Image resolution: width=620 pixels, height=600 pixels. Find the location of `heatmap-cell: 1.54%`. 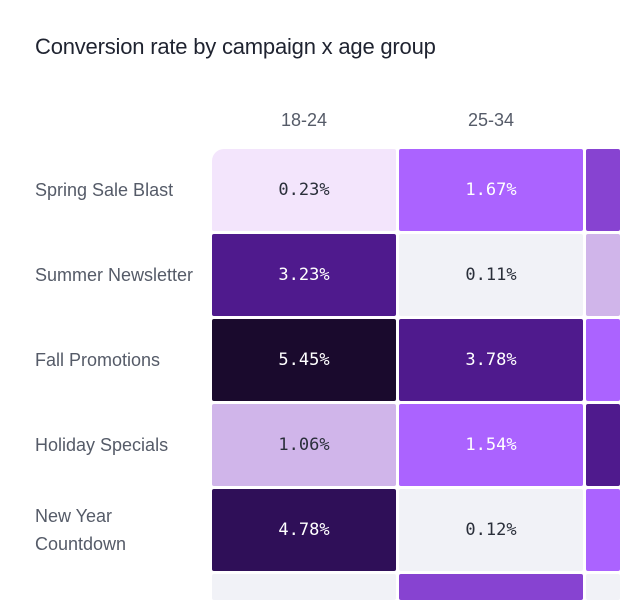

heatmap-cell: 1.54% is located at coordinates (491, 445).